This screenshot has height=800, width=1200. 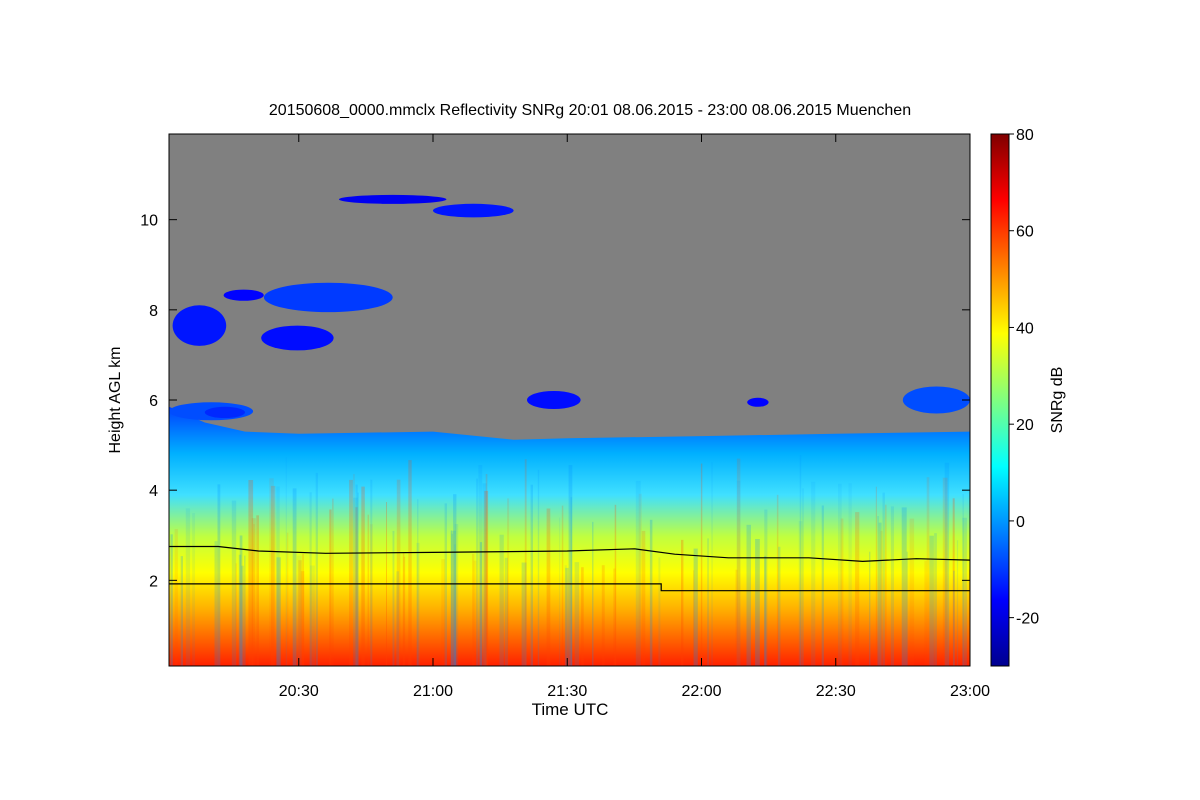 I want to click on y-axis-label: Height AGL km, so click(x=115, y=399).